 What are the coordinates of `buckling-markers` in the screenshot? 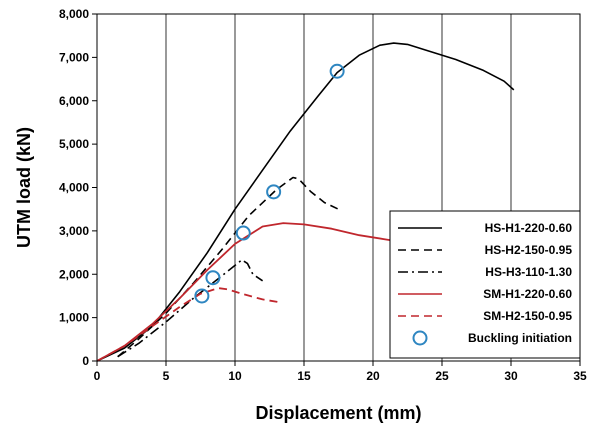 It's located at (269, 183).